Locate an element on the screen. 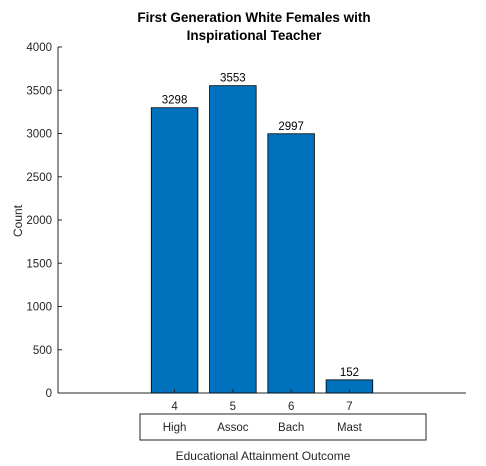 The height and width of the screenshot is (466, 486). category-name-label: Bach is located at coordinates (291, 428).